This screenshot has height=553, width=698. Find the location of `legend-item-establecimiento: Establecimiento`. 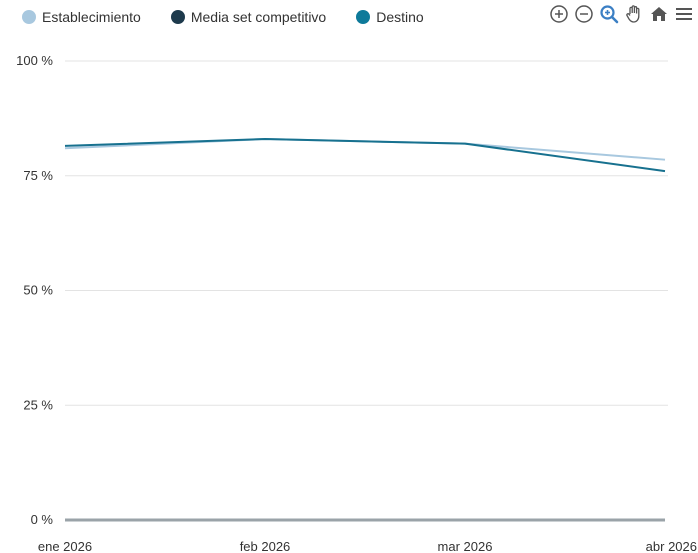

legend-item-establecimiento: Establecimiento is located at coordinates (81, 17).